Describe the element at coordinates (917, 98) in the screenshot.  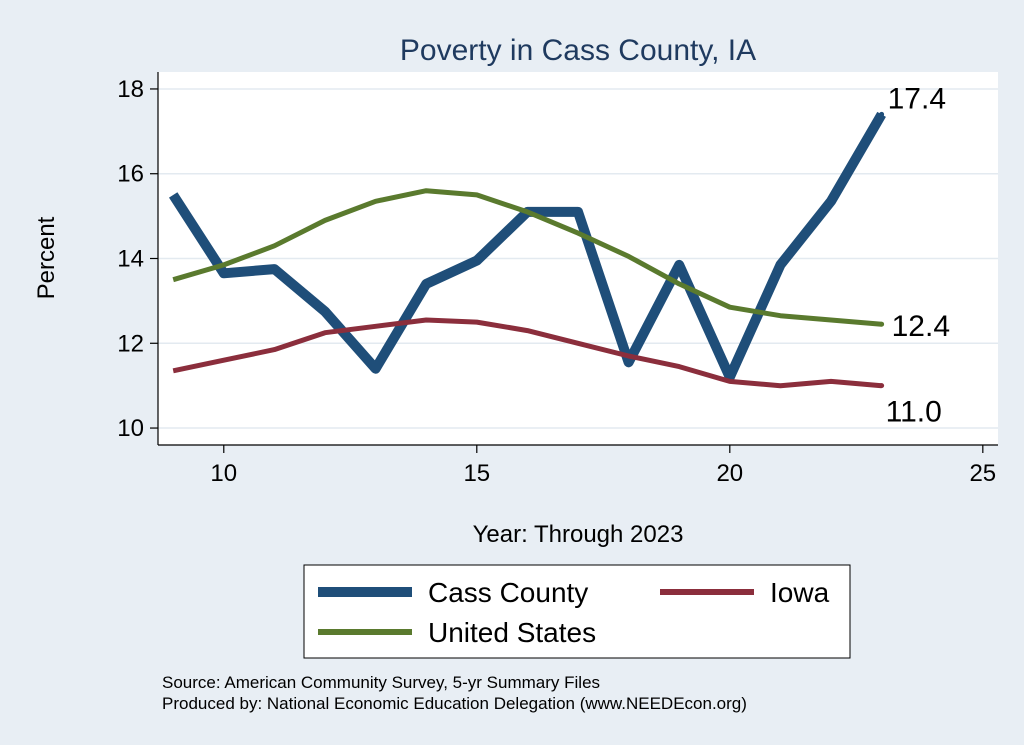
I see `end-label-cass-county: 17.4` at that location.